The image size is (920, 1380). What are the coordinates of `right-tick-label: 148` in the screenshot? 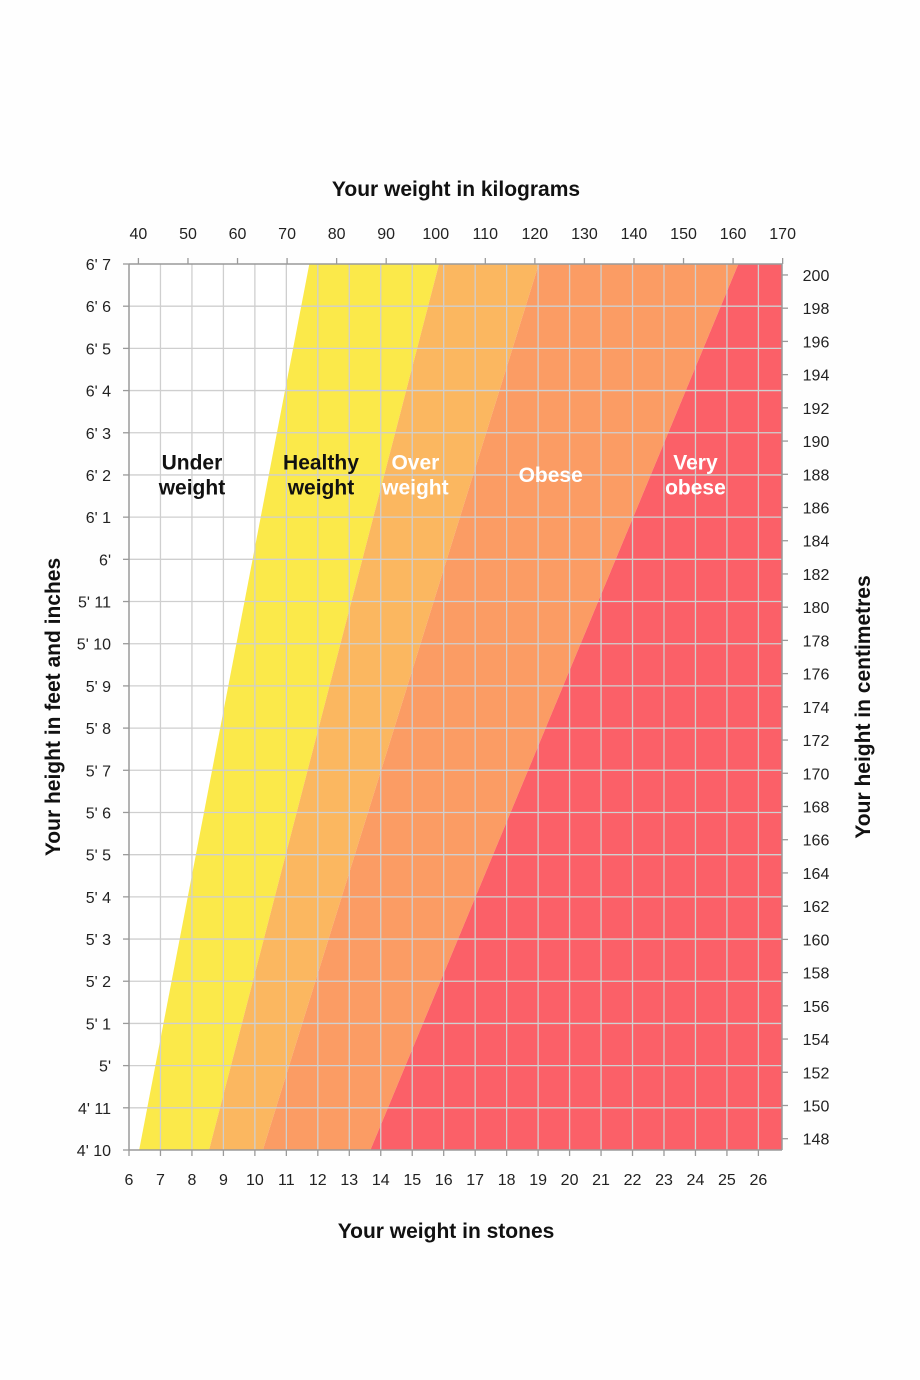 It's located at (816, 1140).